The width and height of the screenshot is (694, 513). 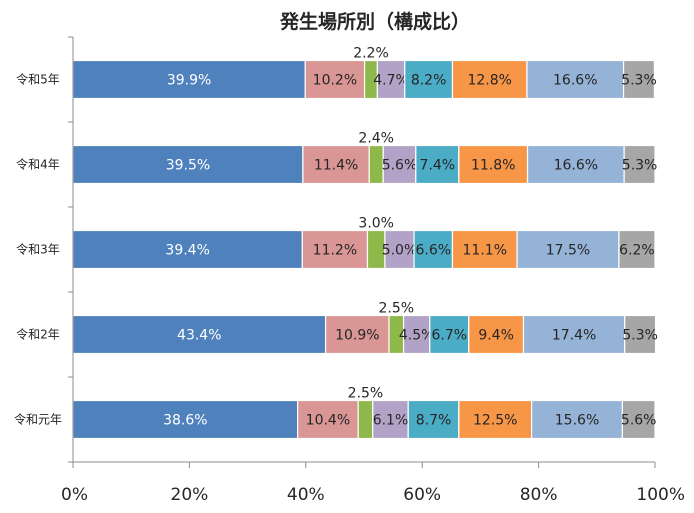 I want to click on data-label: 6.1%, so click(x=391, y=421).